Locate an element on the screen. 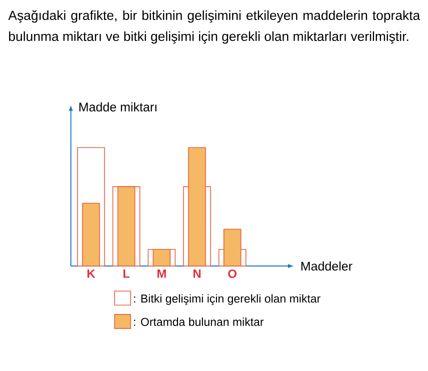 This screenshot has height=371, width=428. legend-label: : Bitki gelişimi için gerekli olan miktar is located at coordinates (227, 299).